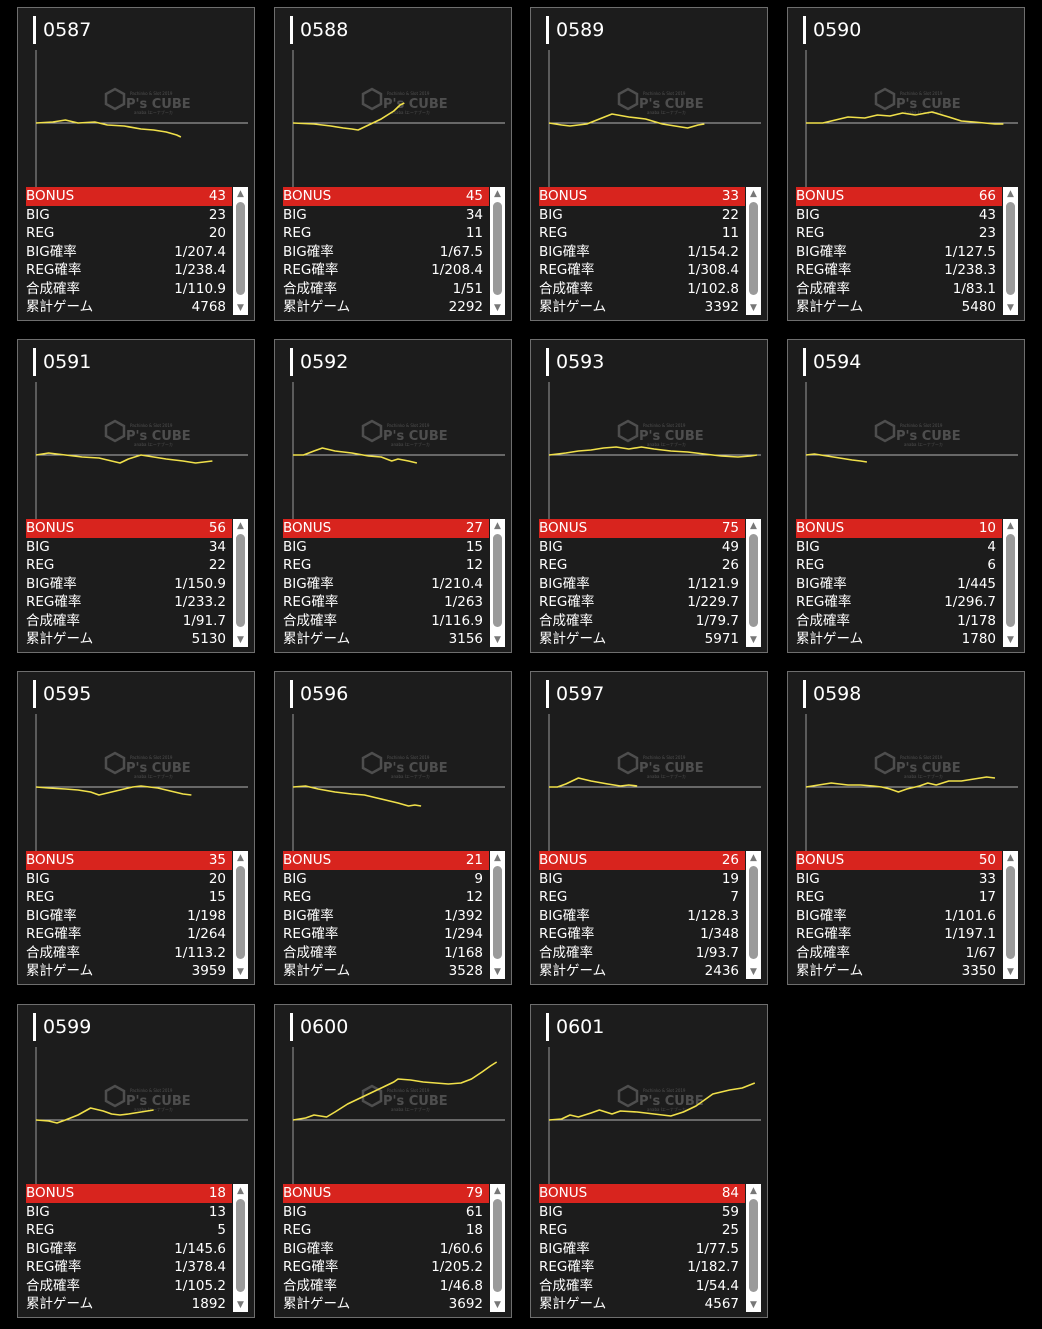 This screenshot has height=1329, width=1042. What do you see at coordinates (628, 99) in the screenshot?
I see `cube-icon` at bounding box center [628, 99].